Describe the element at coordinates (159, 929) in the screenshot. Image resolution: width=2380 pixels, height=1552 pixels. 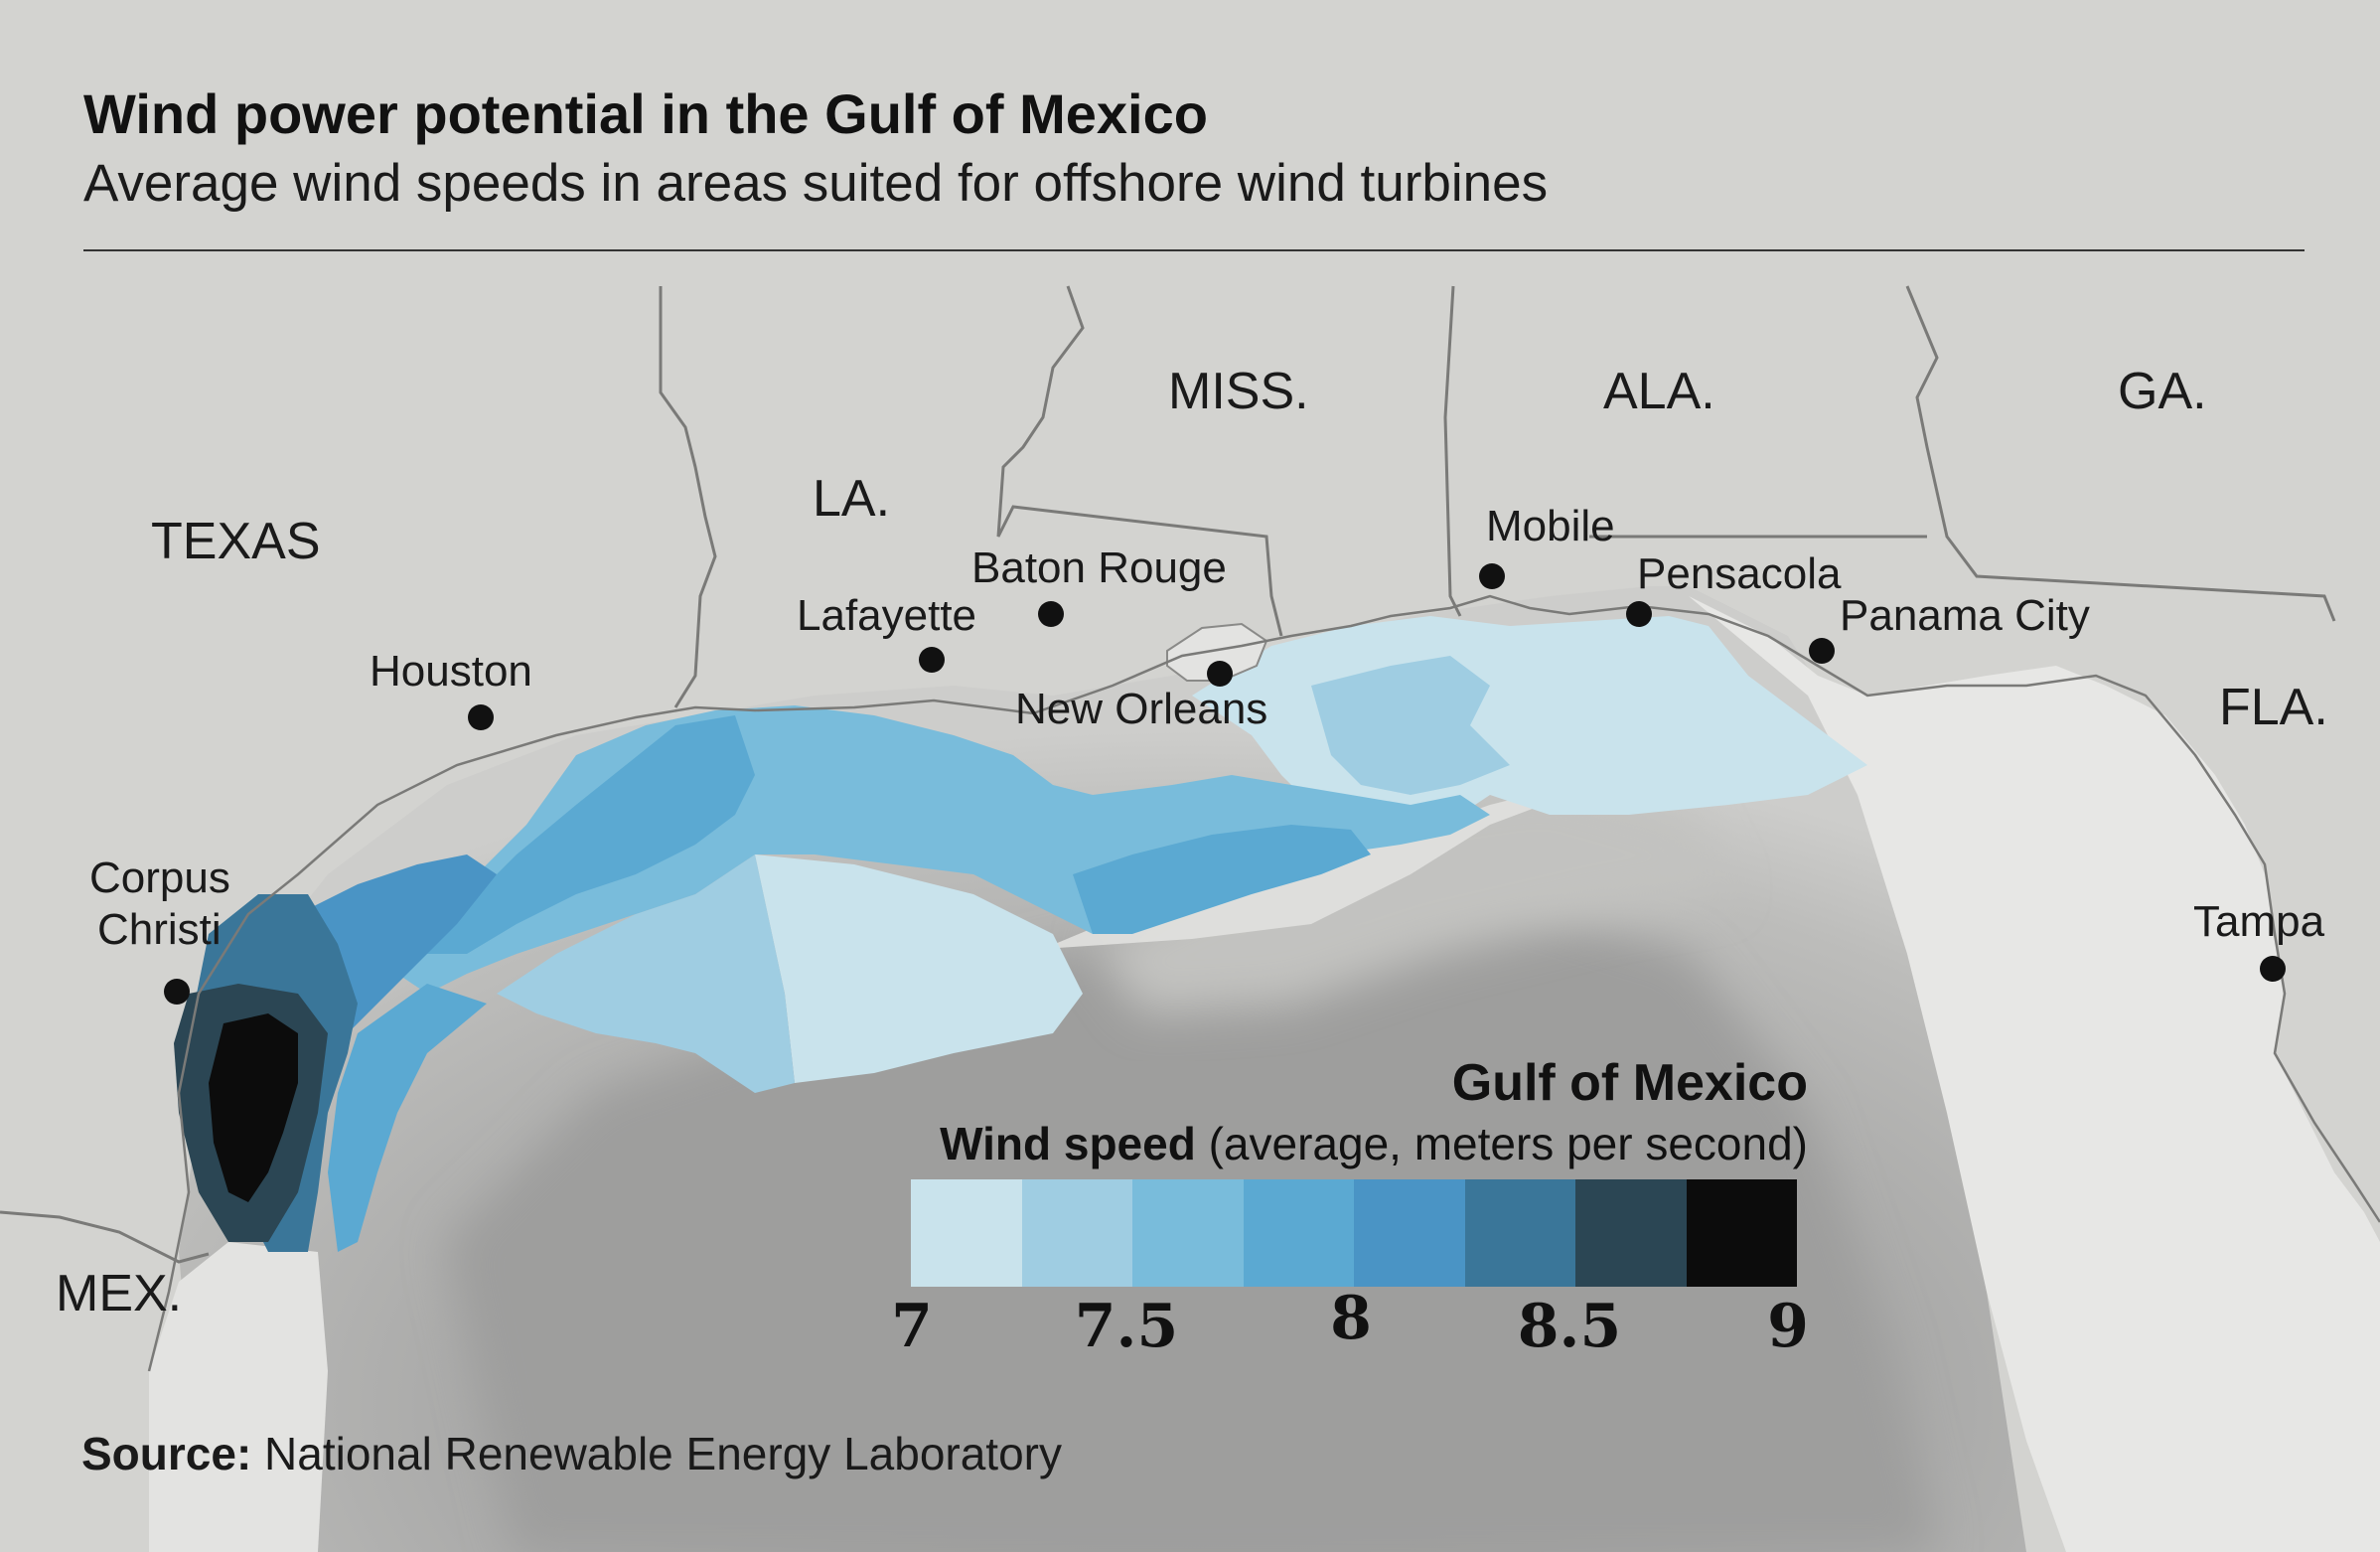
I see `city-label-christi: Christi` at that location.